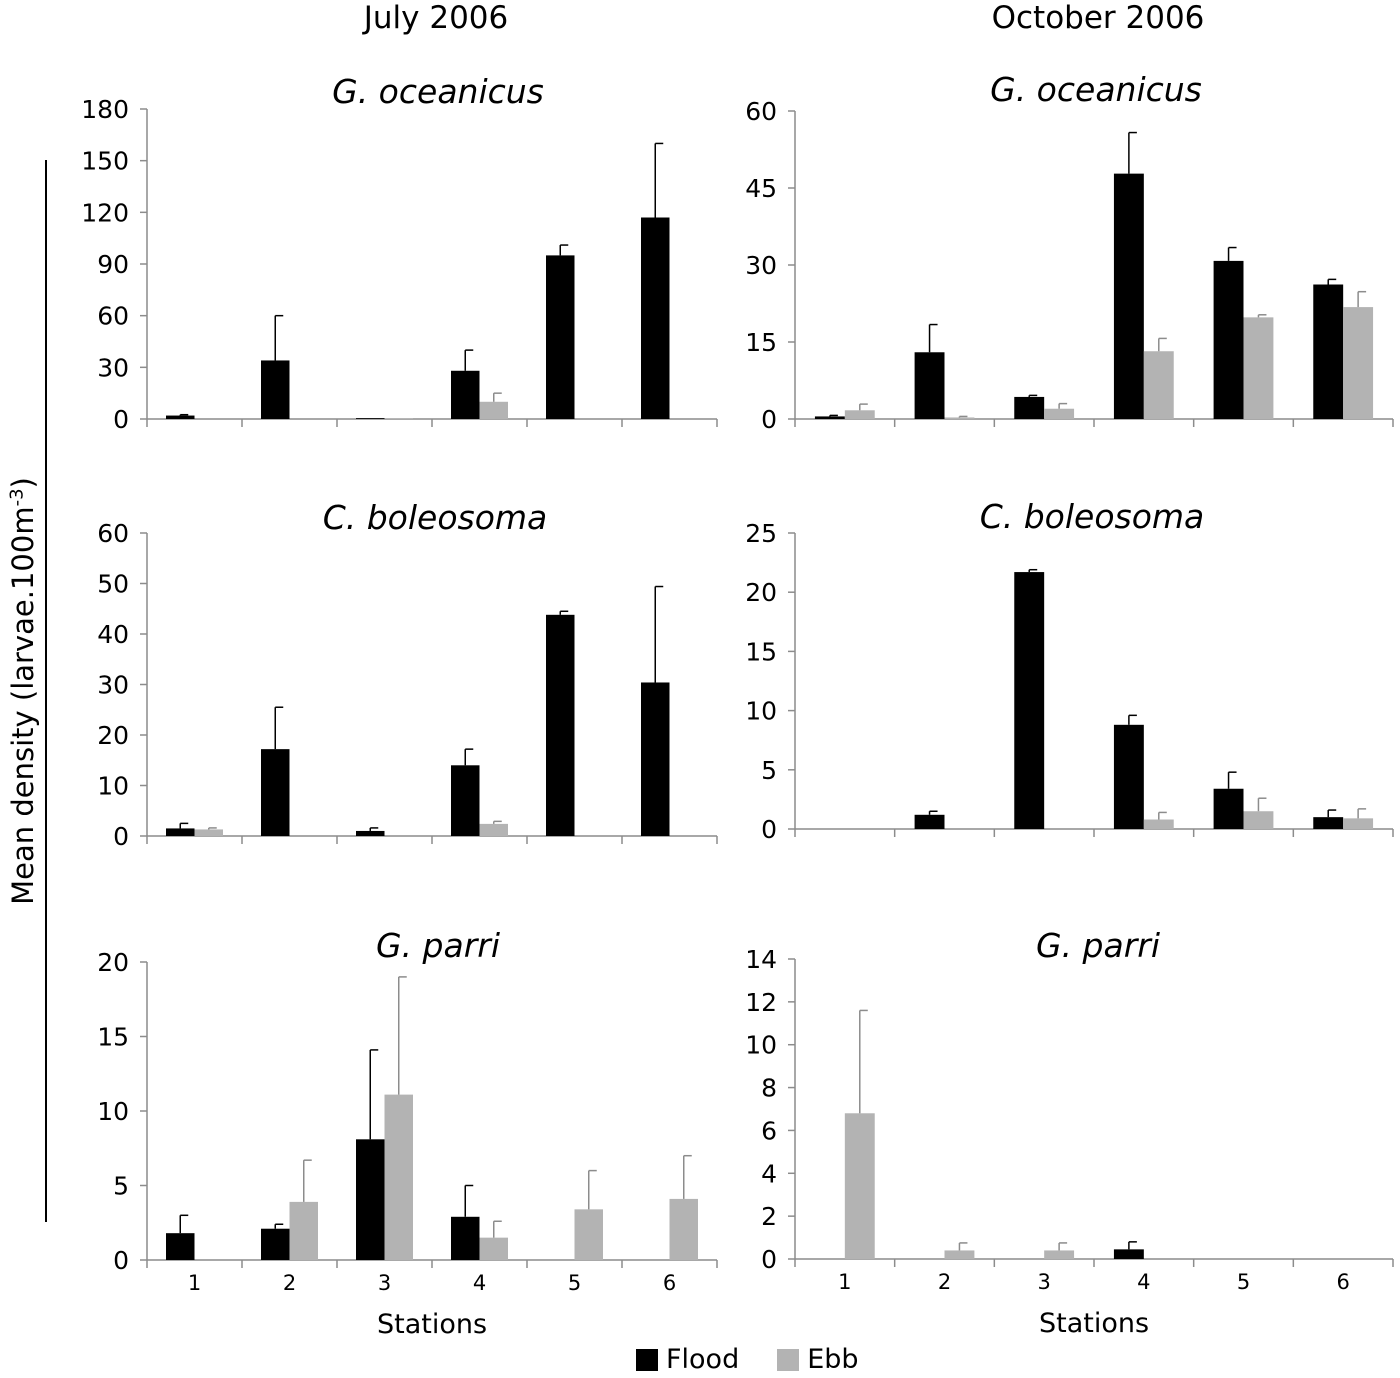 The width and height of the screenshot is (1400, 1378). What do you see at coordinates (113, 735) in the screenshot?
I see `y-tick-label-2-2: 20` at bounding box center [113, 735].